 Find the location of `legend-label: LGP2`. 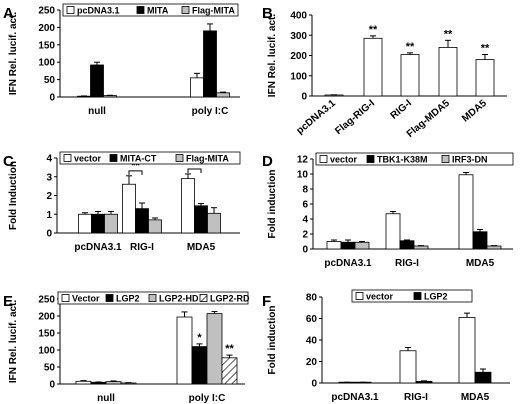

legend-label: LGP2 is located at coordinates (436, 297).